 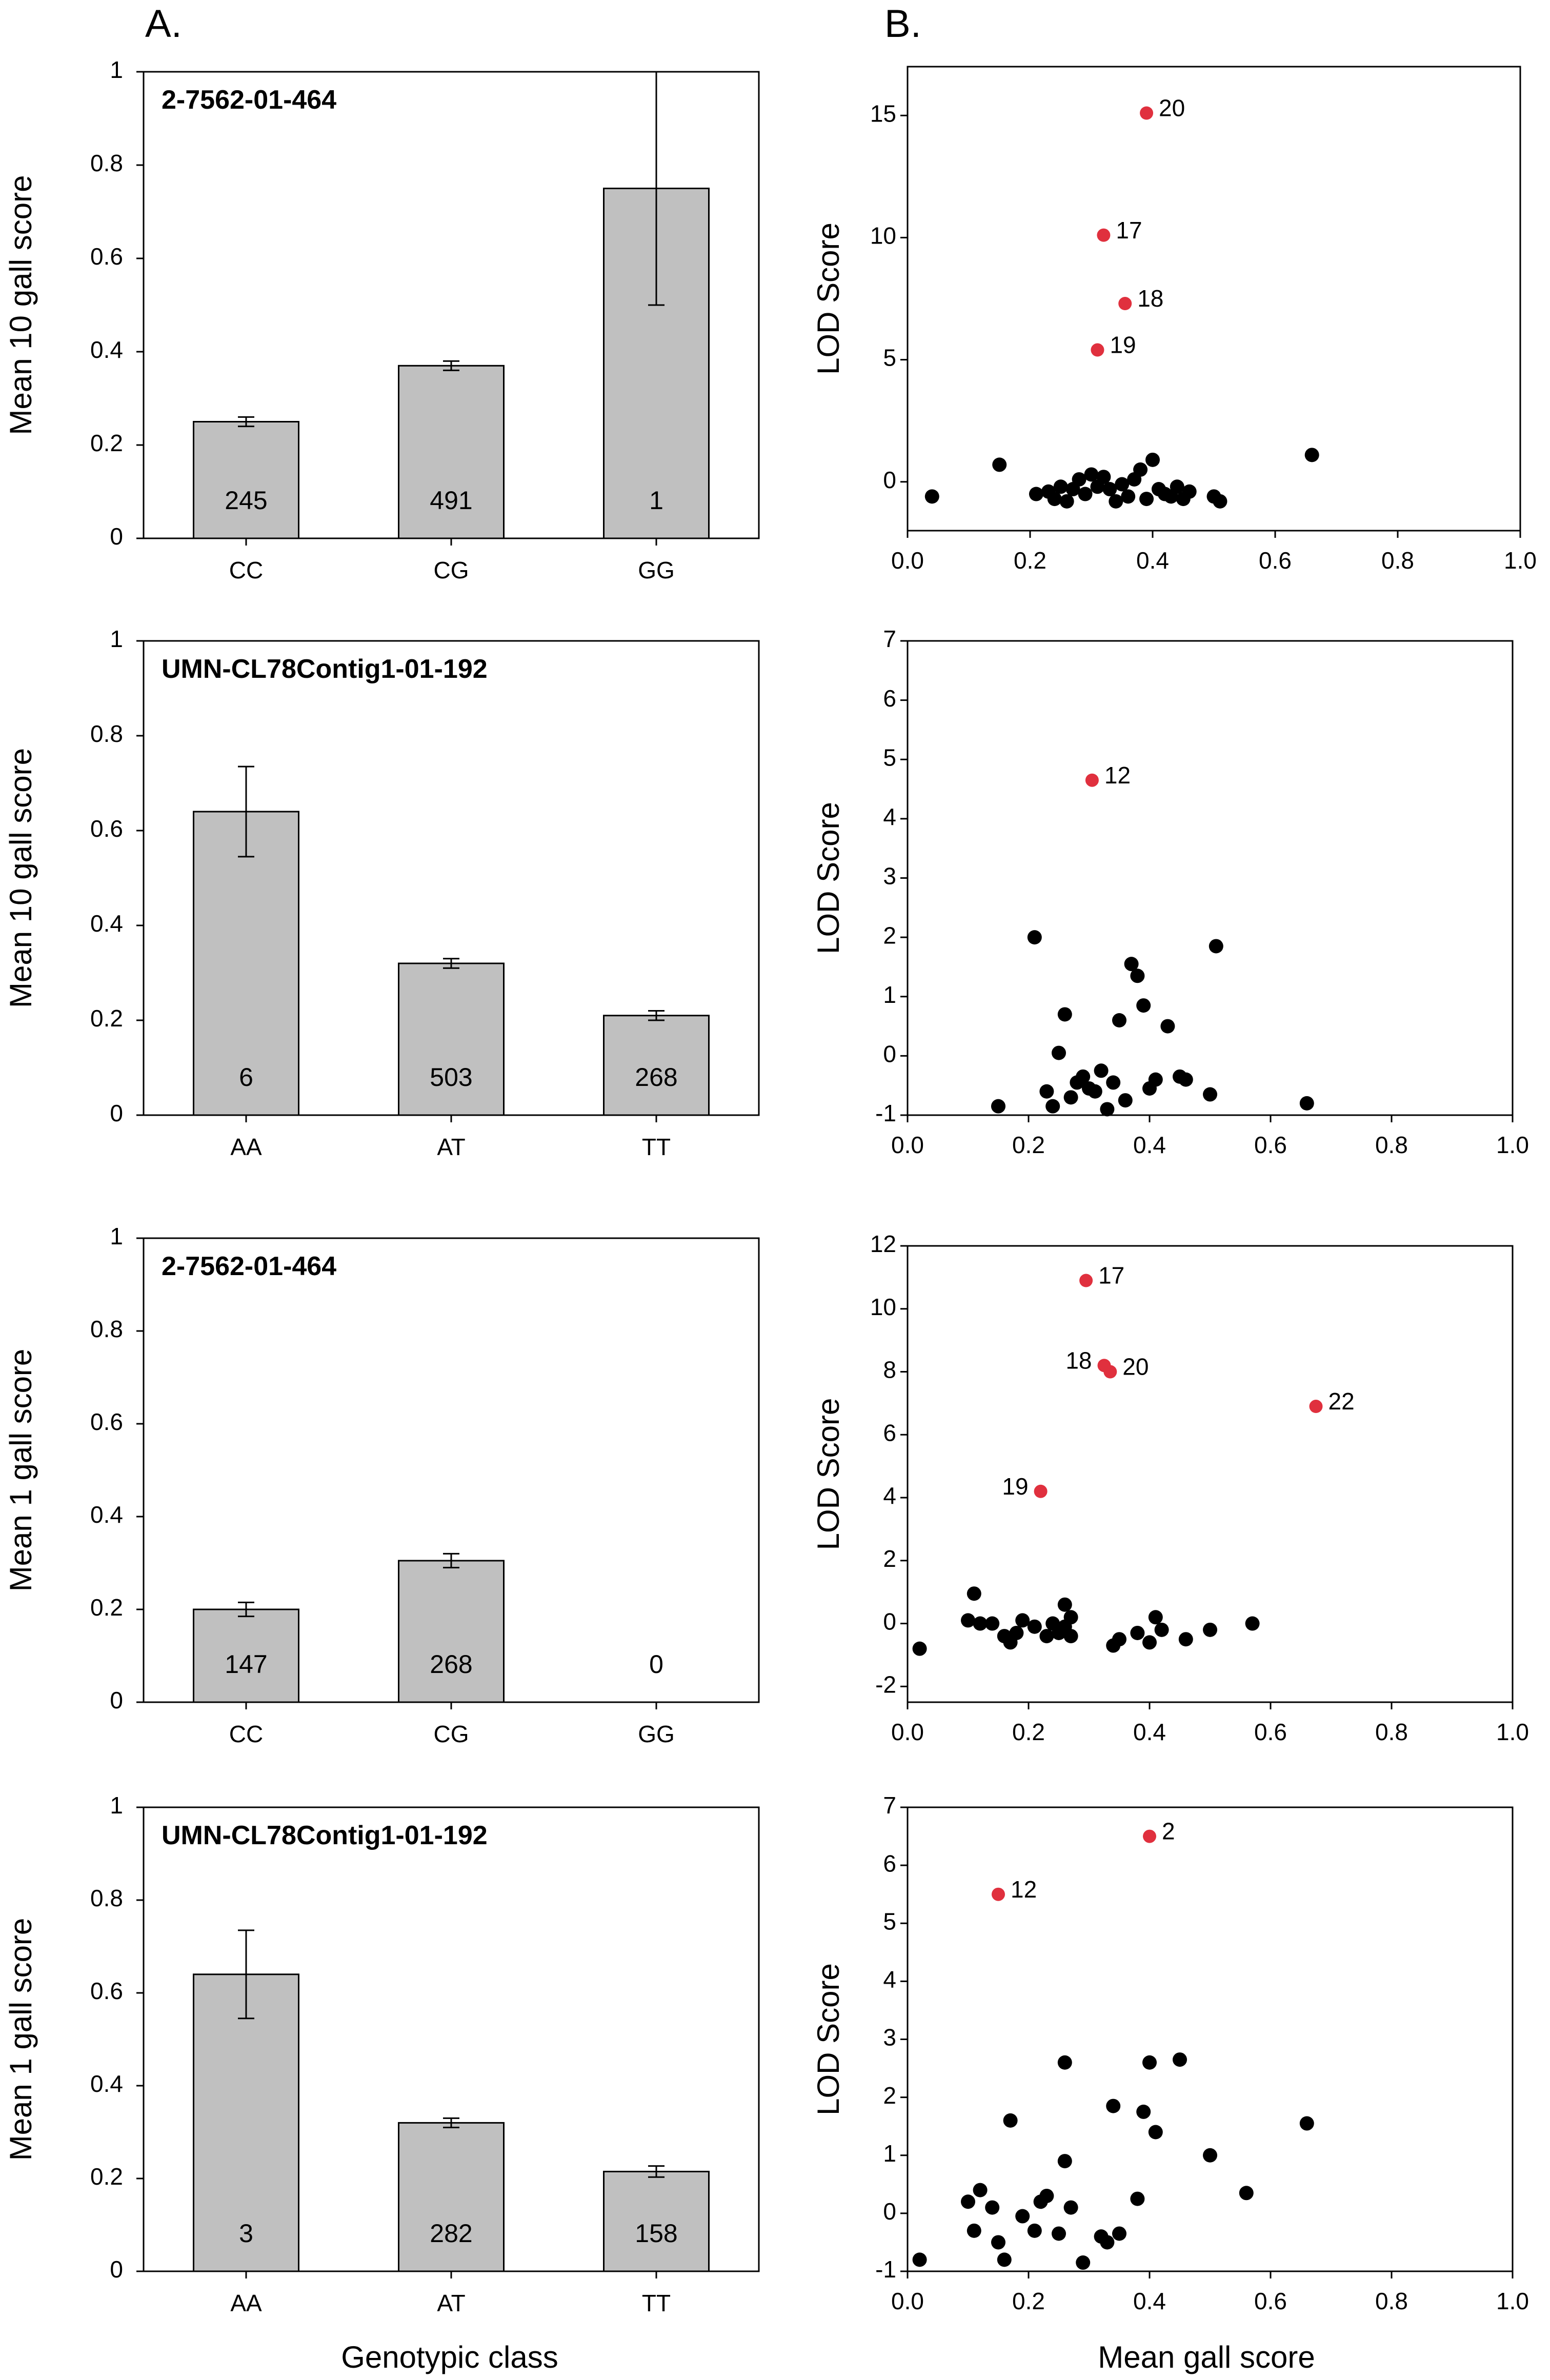 I want to click on chart1-ytick-label-3: 0.6, so click(x=106, y=256).